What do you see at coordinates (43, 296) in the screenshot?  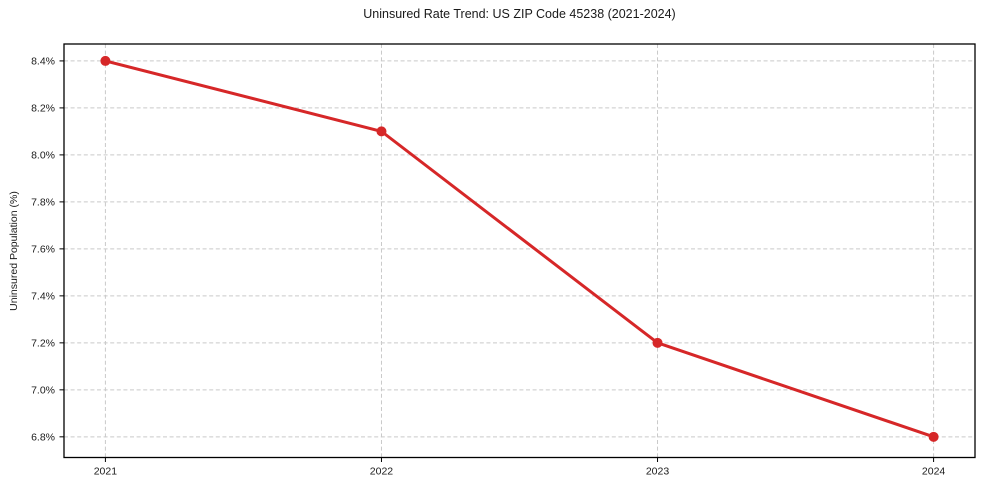 I see `y-tick-label: 7.4%` at bounding box center [43, 296].